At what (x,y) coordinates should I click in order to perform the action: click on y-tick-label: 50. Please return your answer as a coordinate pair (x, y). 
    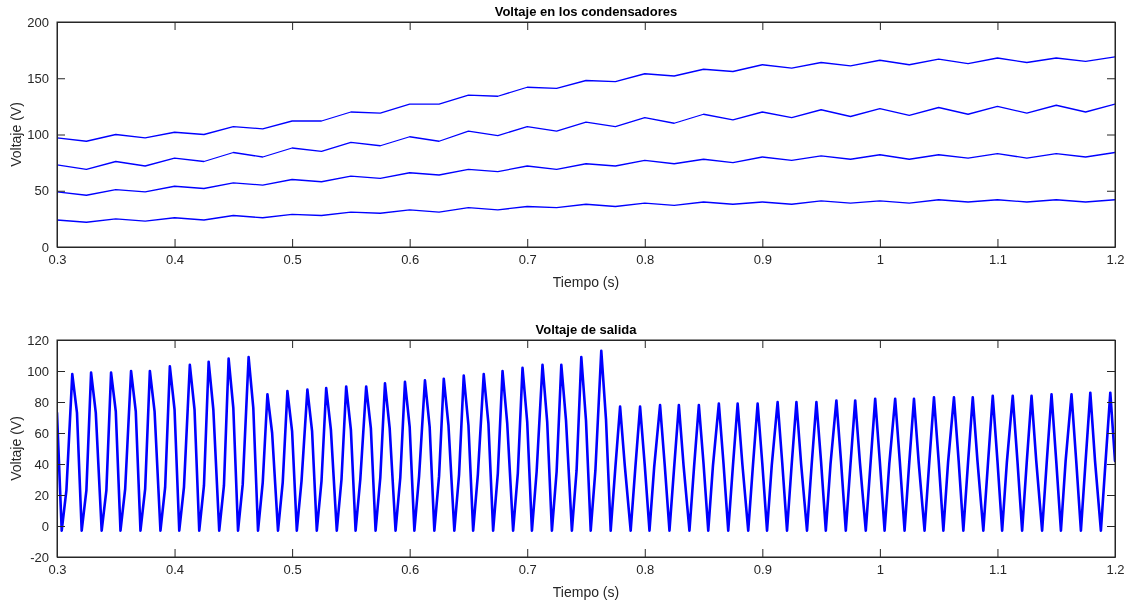
    Looking at the image, I should click on (41, 191).